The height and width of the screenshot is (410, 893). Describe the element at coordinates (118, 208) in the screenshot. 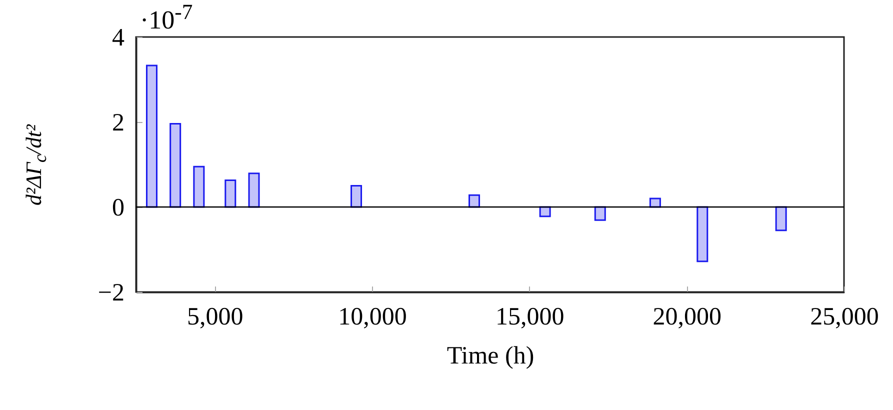

I see `y-tick-label: 0` at that location.